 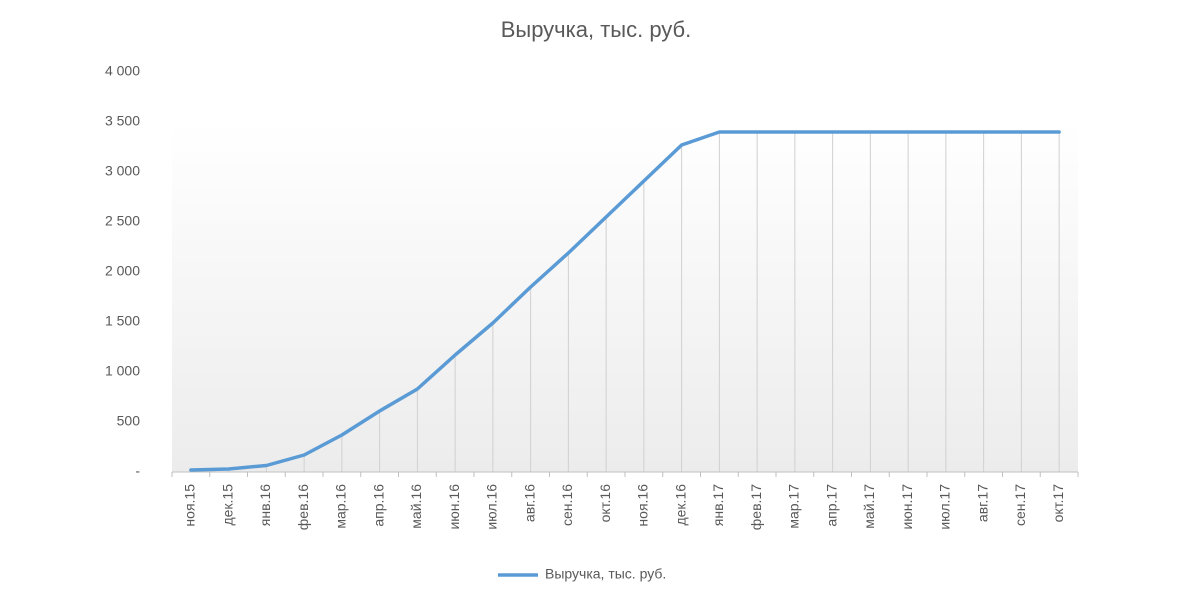 What do you see at coordinates (643, 505) in the screenshot?
I see `x-tick-label: ноя.16` at bounding box center [643, 505].